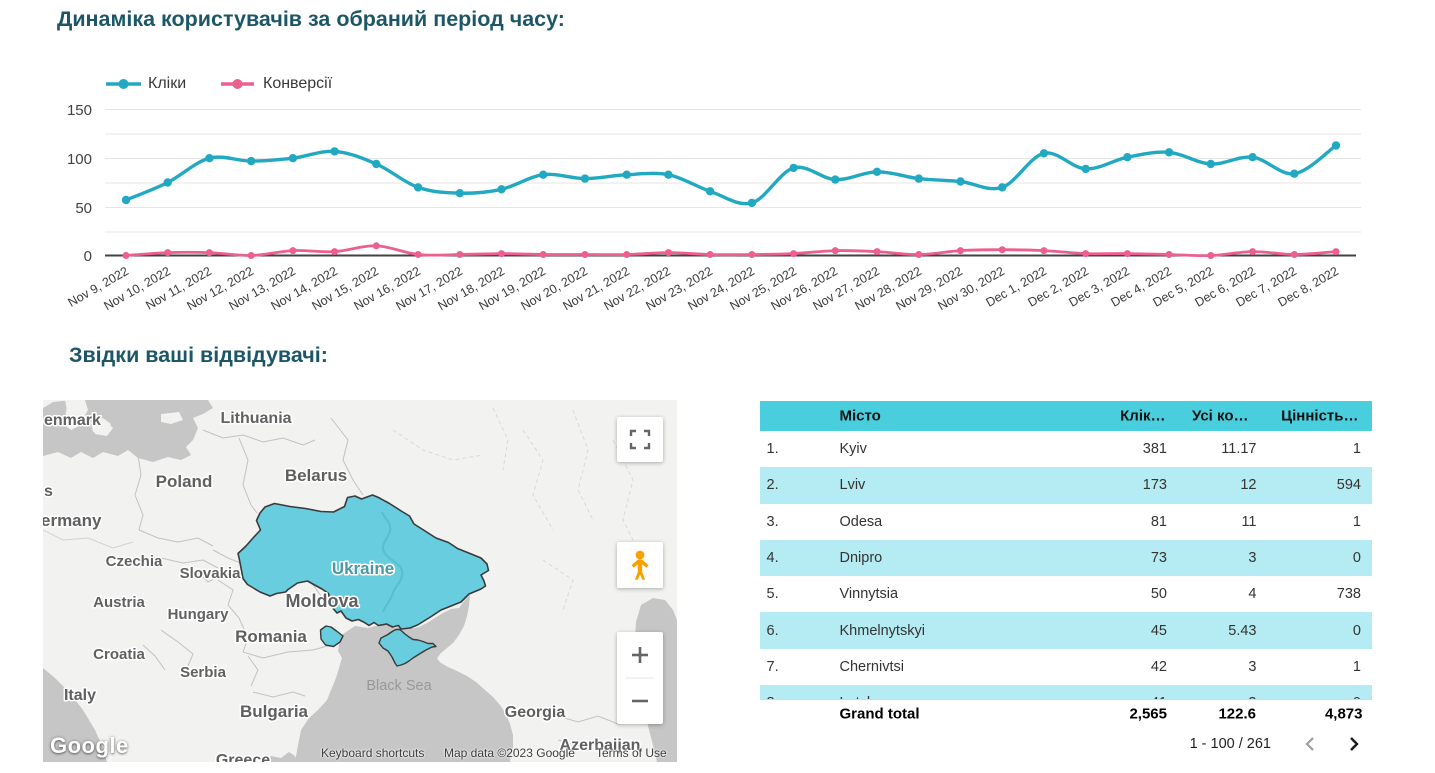  I want to click on svg-text: Romania, so click(271, 636).